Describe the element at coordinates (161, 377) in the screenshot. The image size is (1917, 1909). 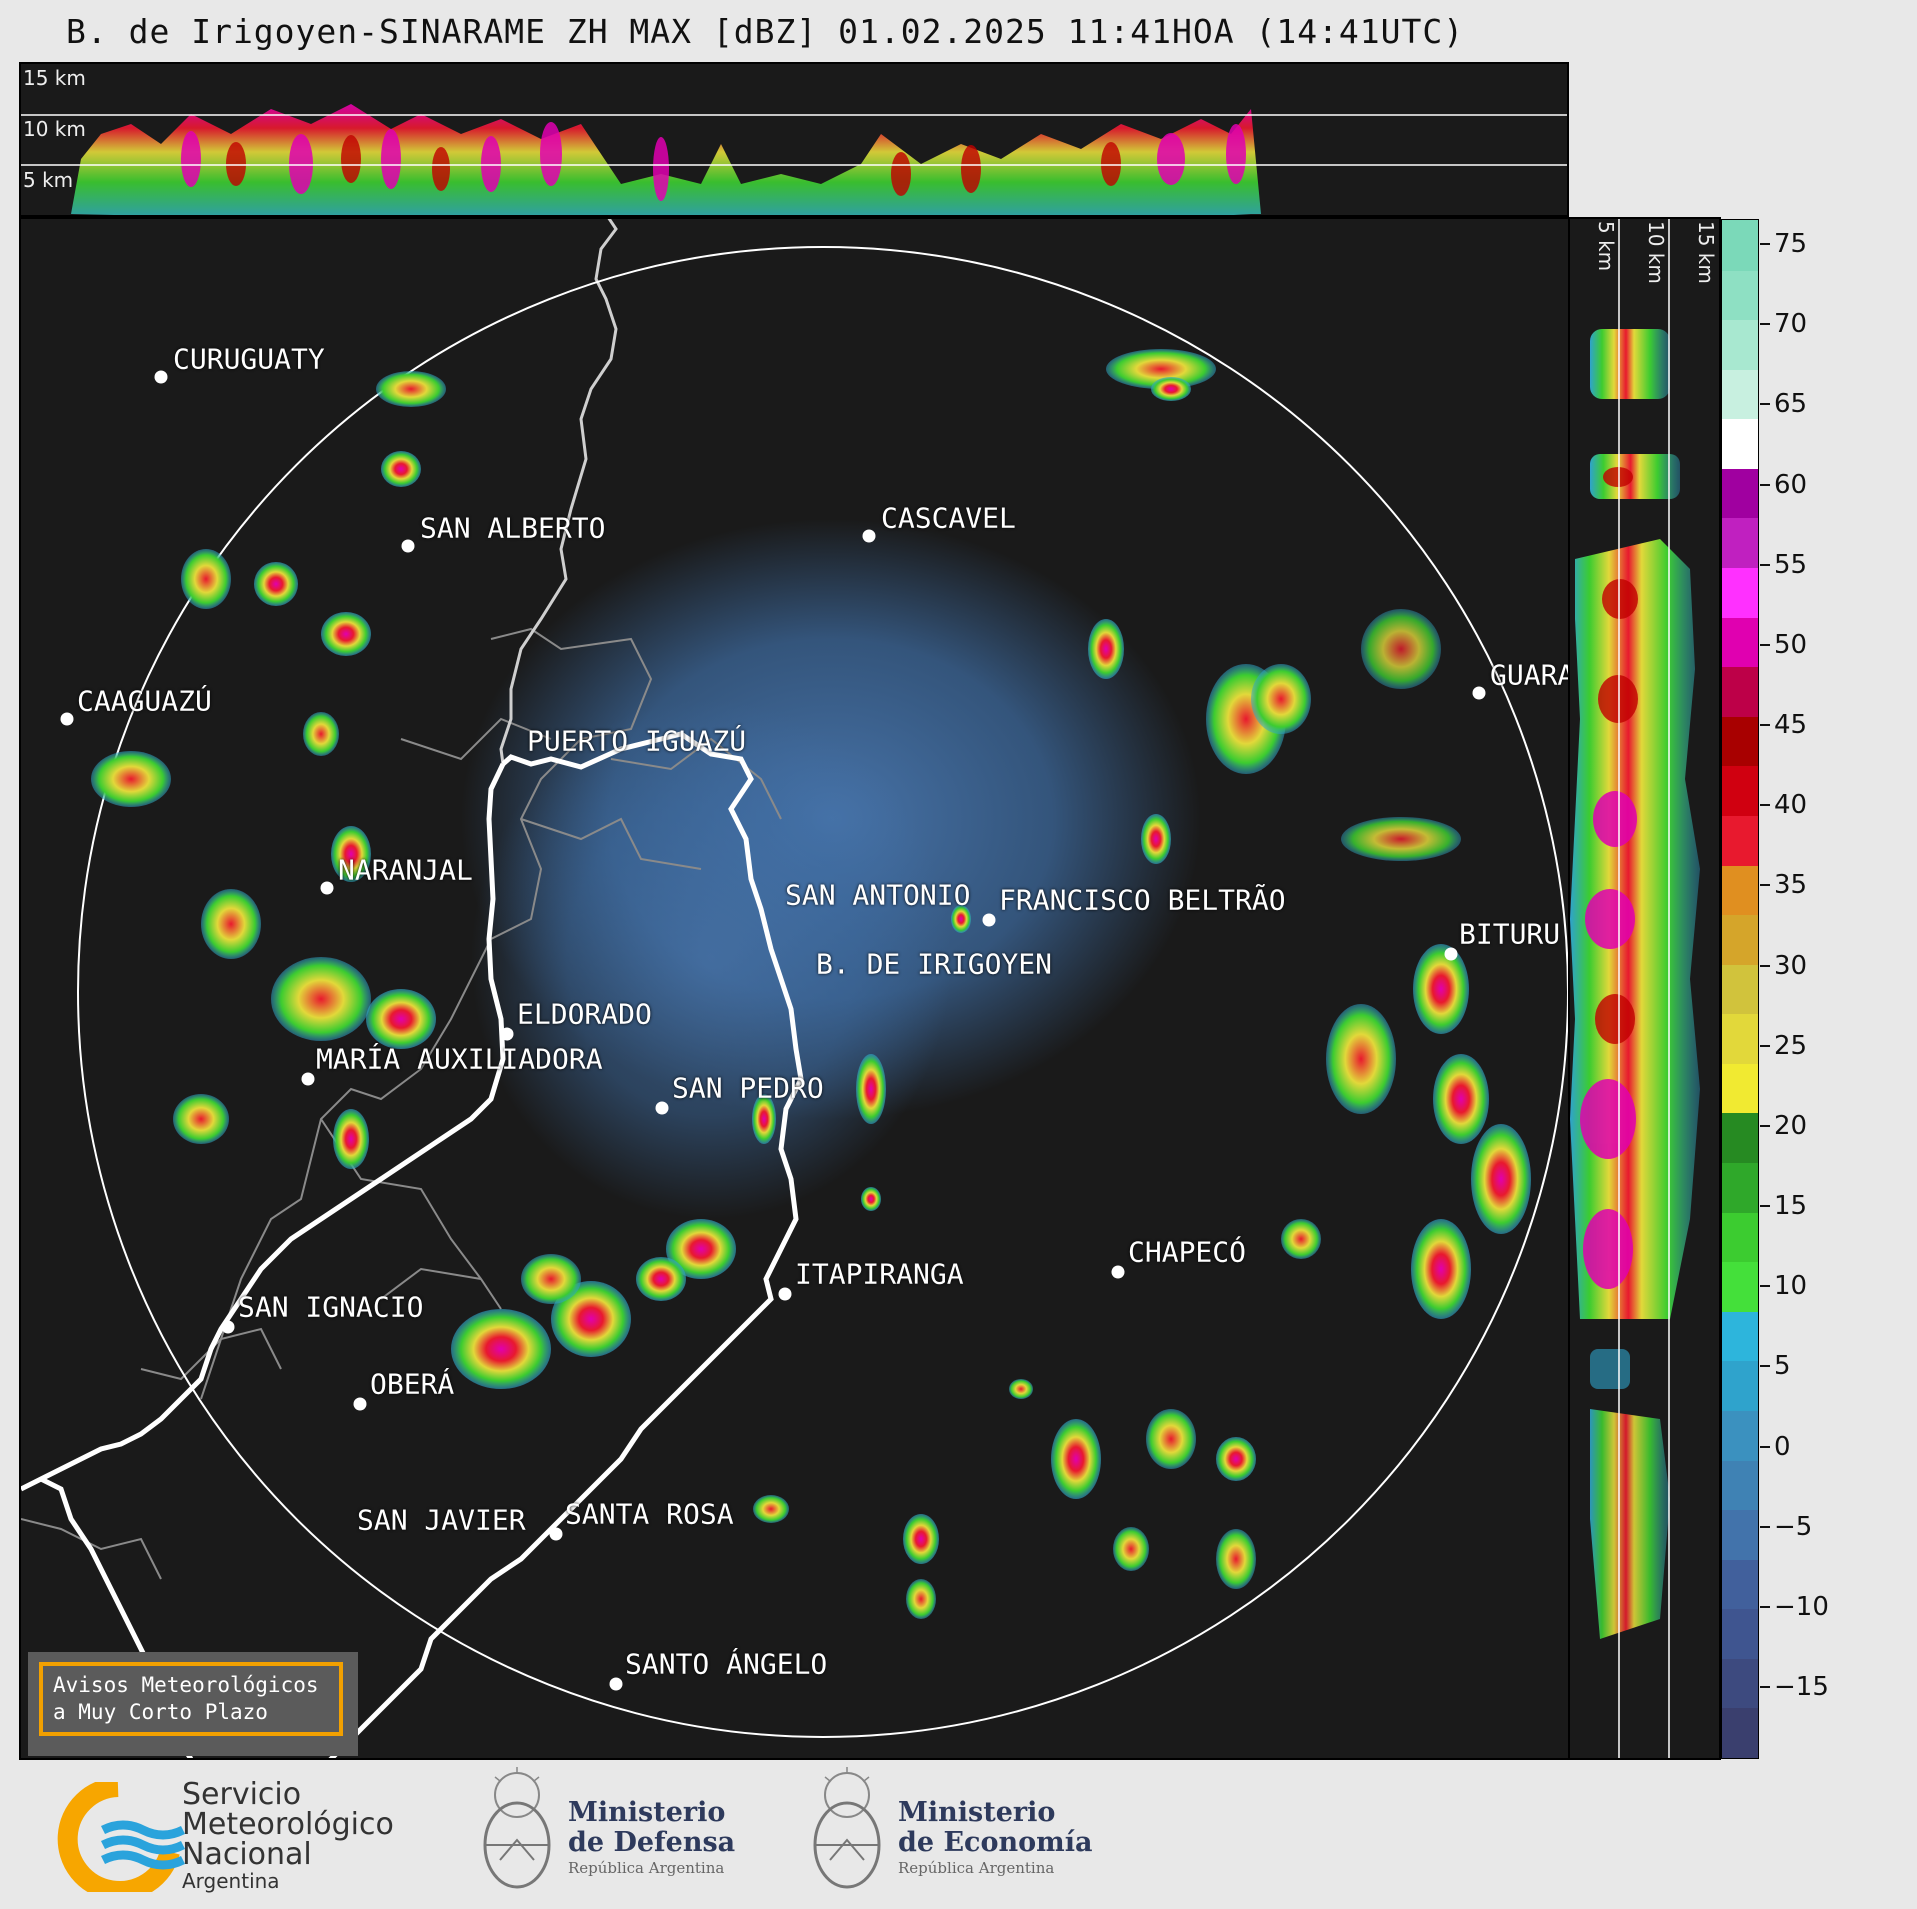
I see `city-dot-curuguaty` at that location.